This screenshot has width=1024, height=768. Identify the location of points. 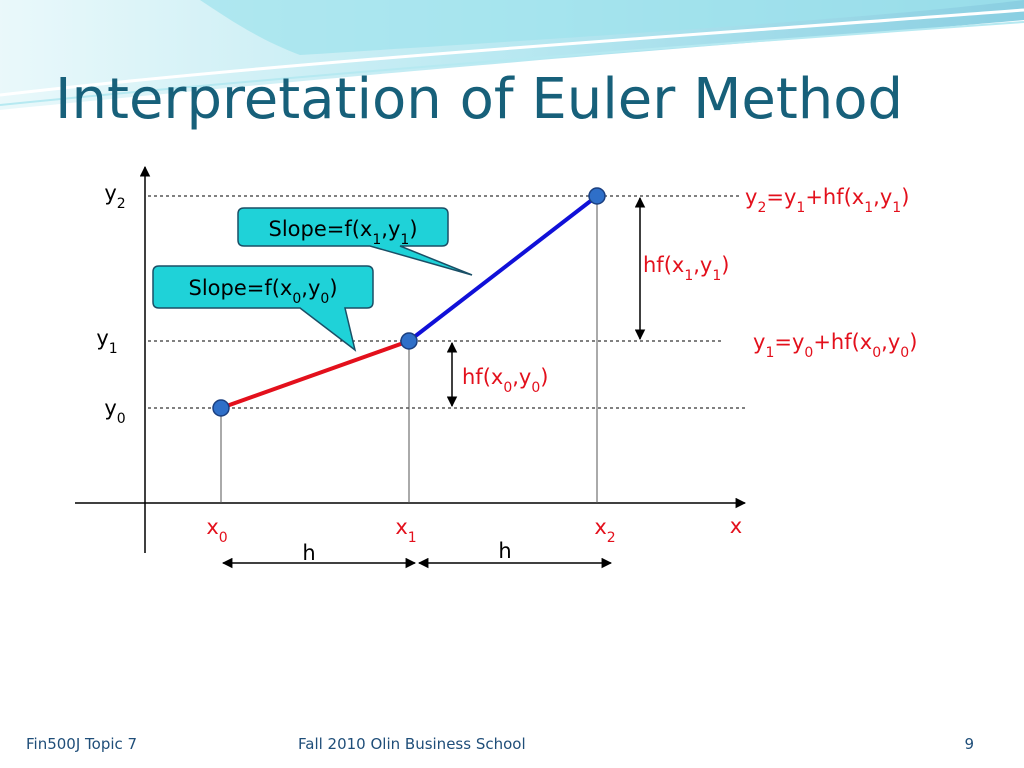
(409, 302).